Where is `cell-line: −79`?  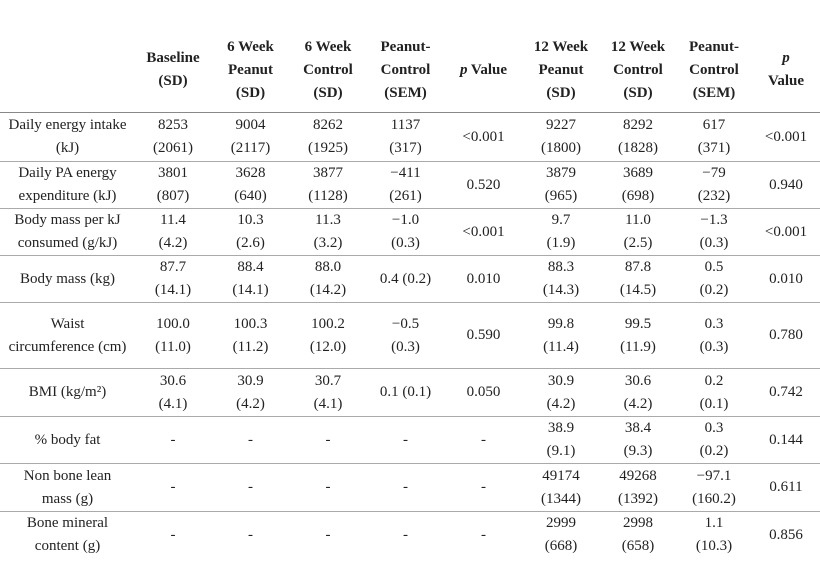
cell-line: −79 is located at coordinates (714, 173).